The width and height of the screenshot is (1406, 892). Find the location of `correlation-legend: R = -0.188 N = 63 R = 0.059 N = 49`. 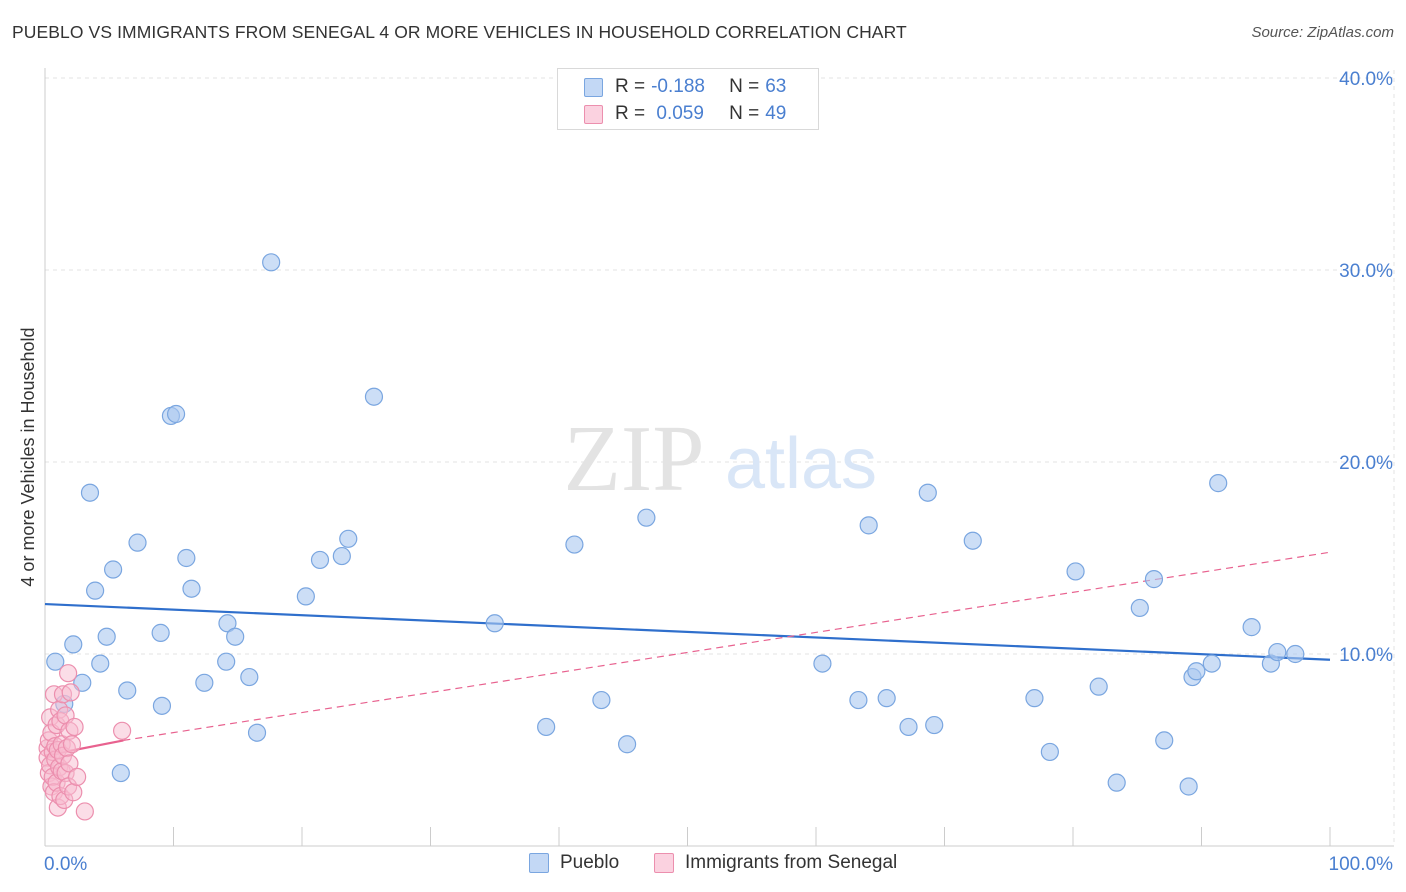

correlation-legend: R = -0.188 N = 63 R = 0.059 N = 49 is located at coordinates (688, 99).